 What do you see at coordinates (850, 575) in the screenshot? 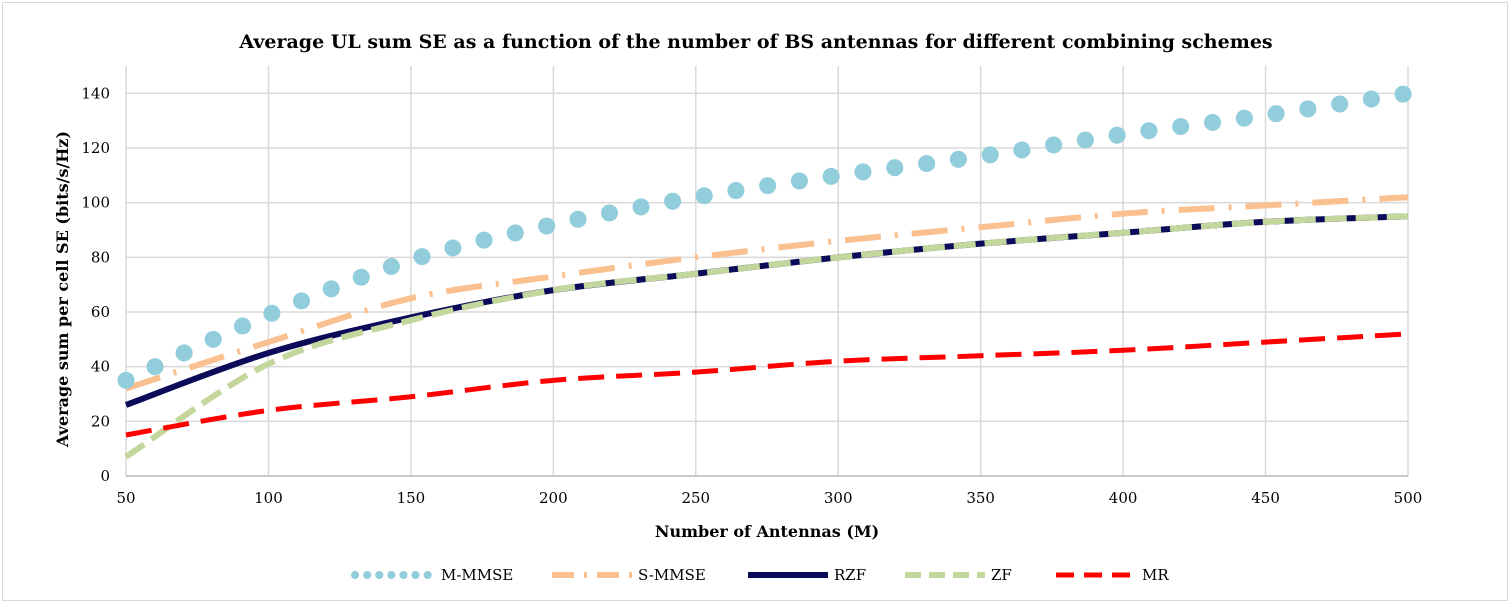
I see `legend-label-rzf: RZF` at bounding box center [850, 575].